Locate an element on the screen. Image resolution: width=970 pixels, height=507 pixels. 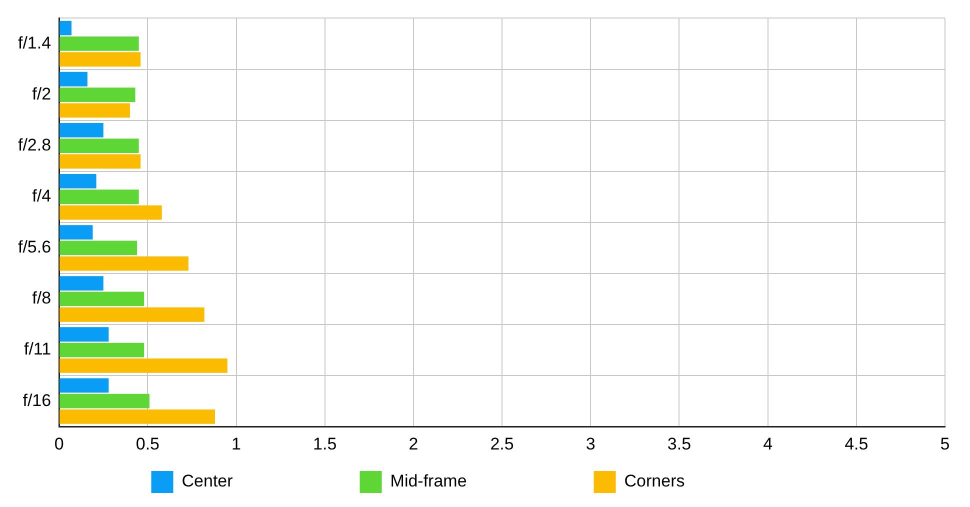
x-tick-label: 4 is located at coordinates (768, 444).